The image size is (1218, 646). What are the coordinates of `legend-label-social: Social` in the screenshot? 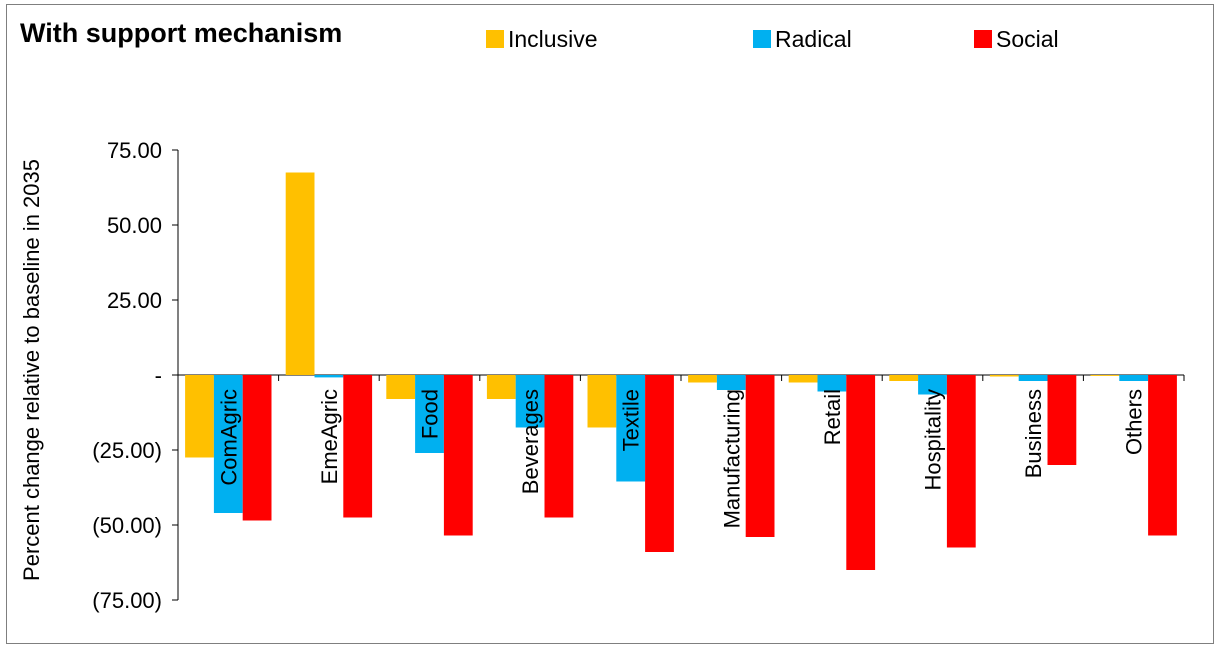 It's located at (1027, 39).